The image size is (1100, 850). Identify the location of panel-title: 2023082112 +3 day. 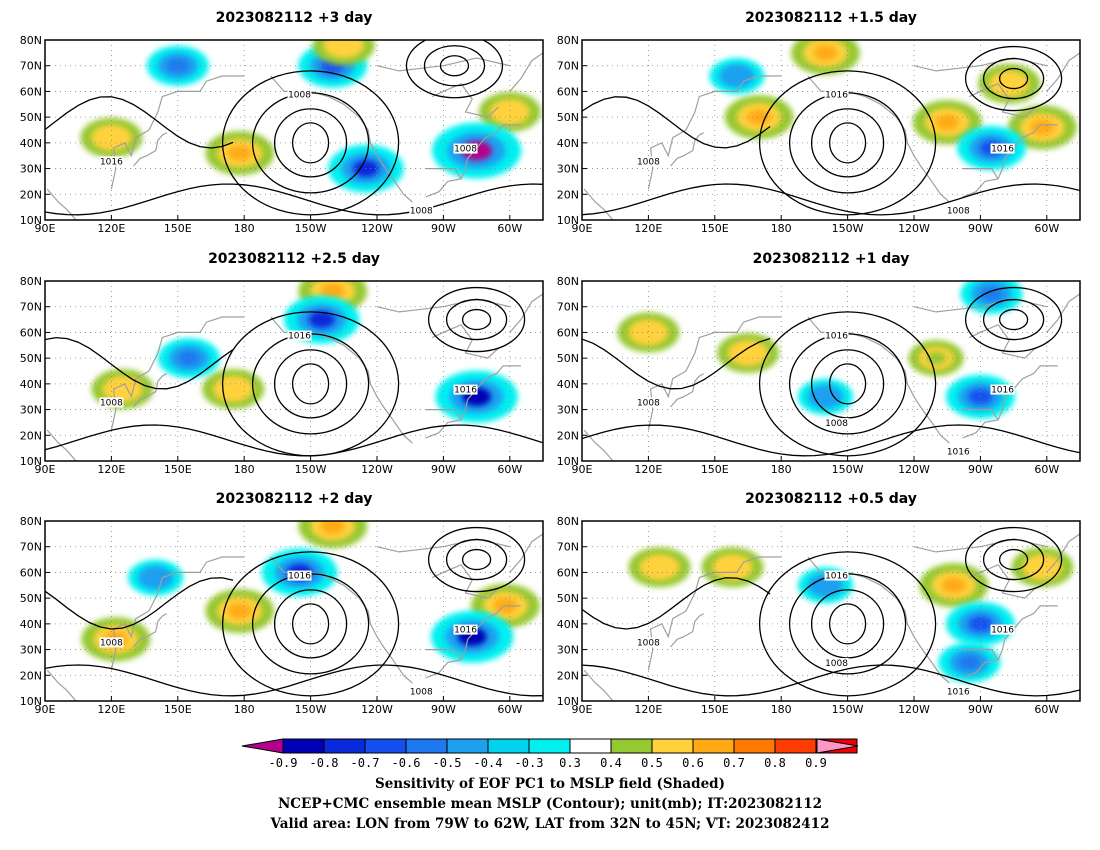
(294, 18).